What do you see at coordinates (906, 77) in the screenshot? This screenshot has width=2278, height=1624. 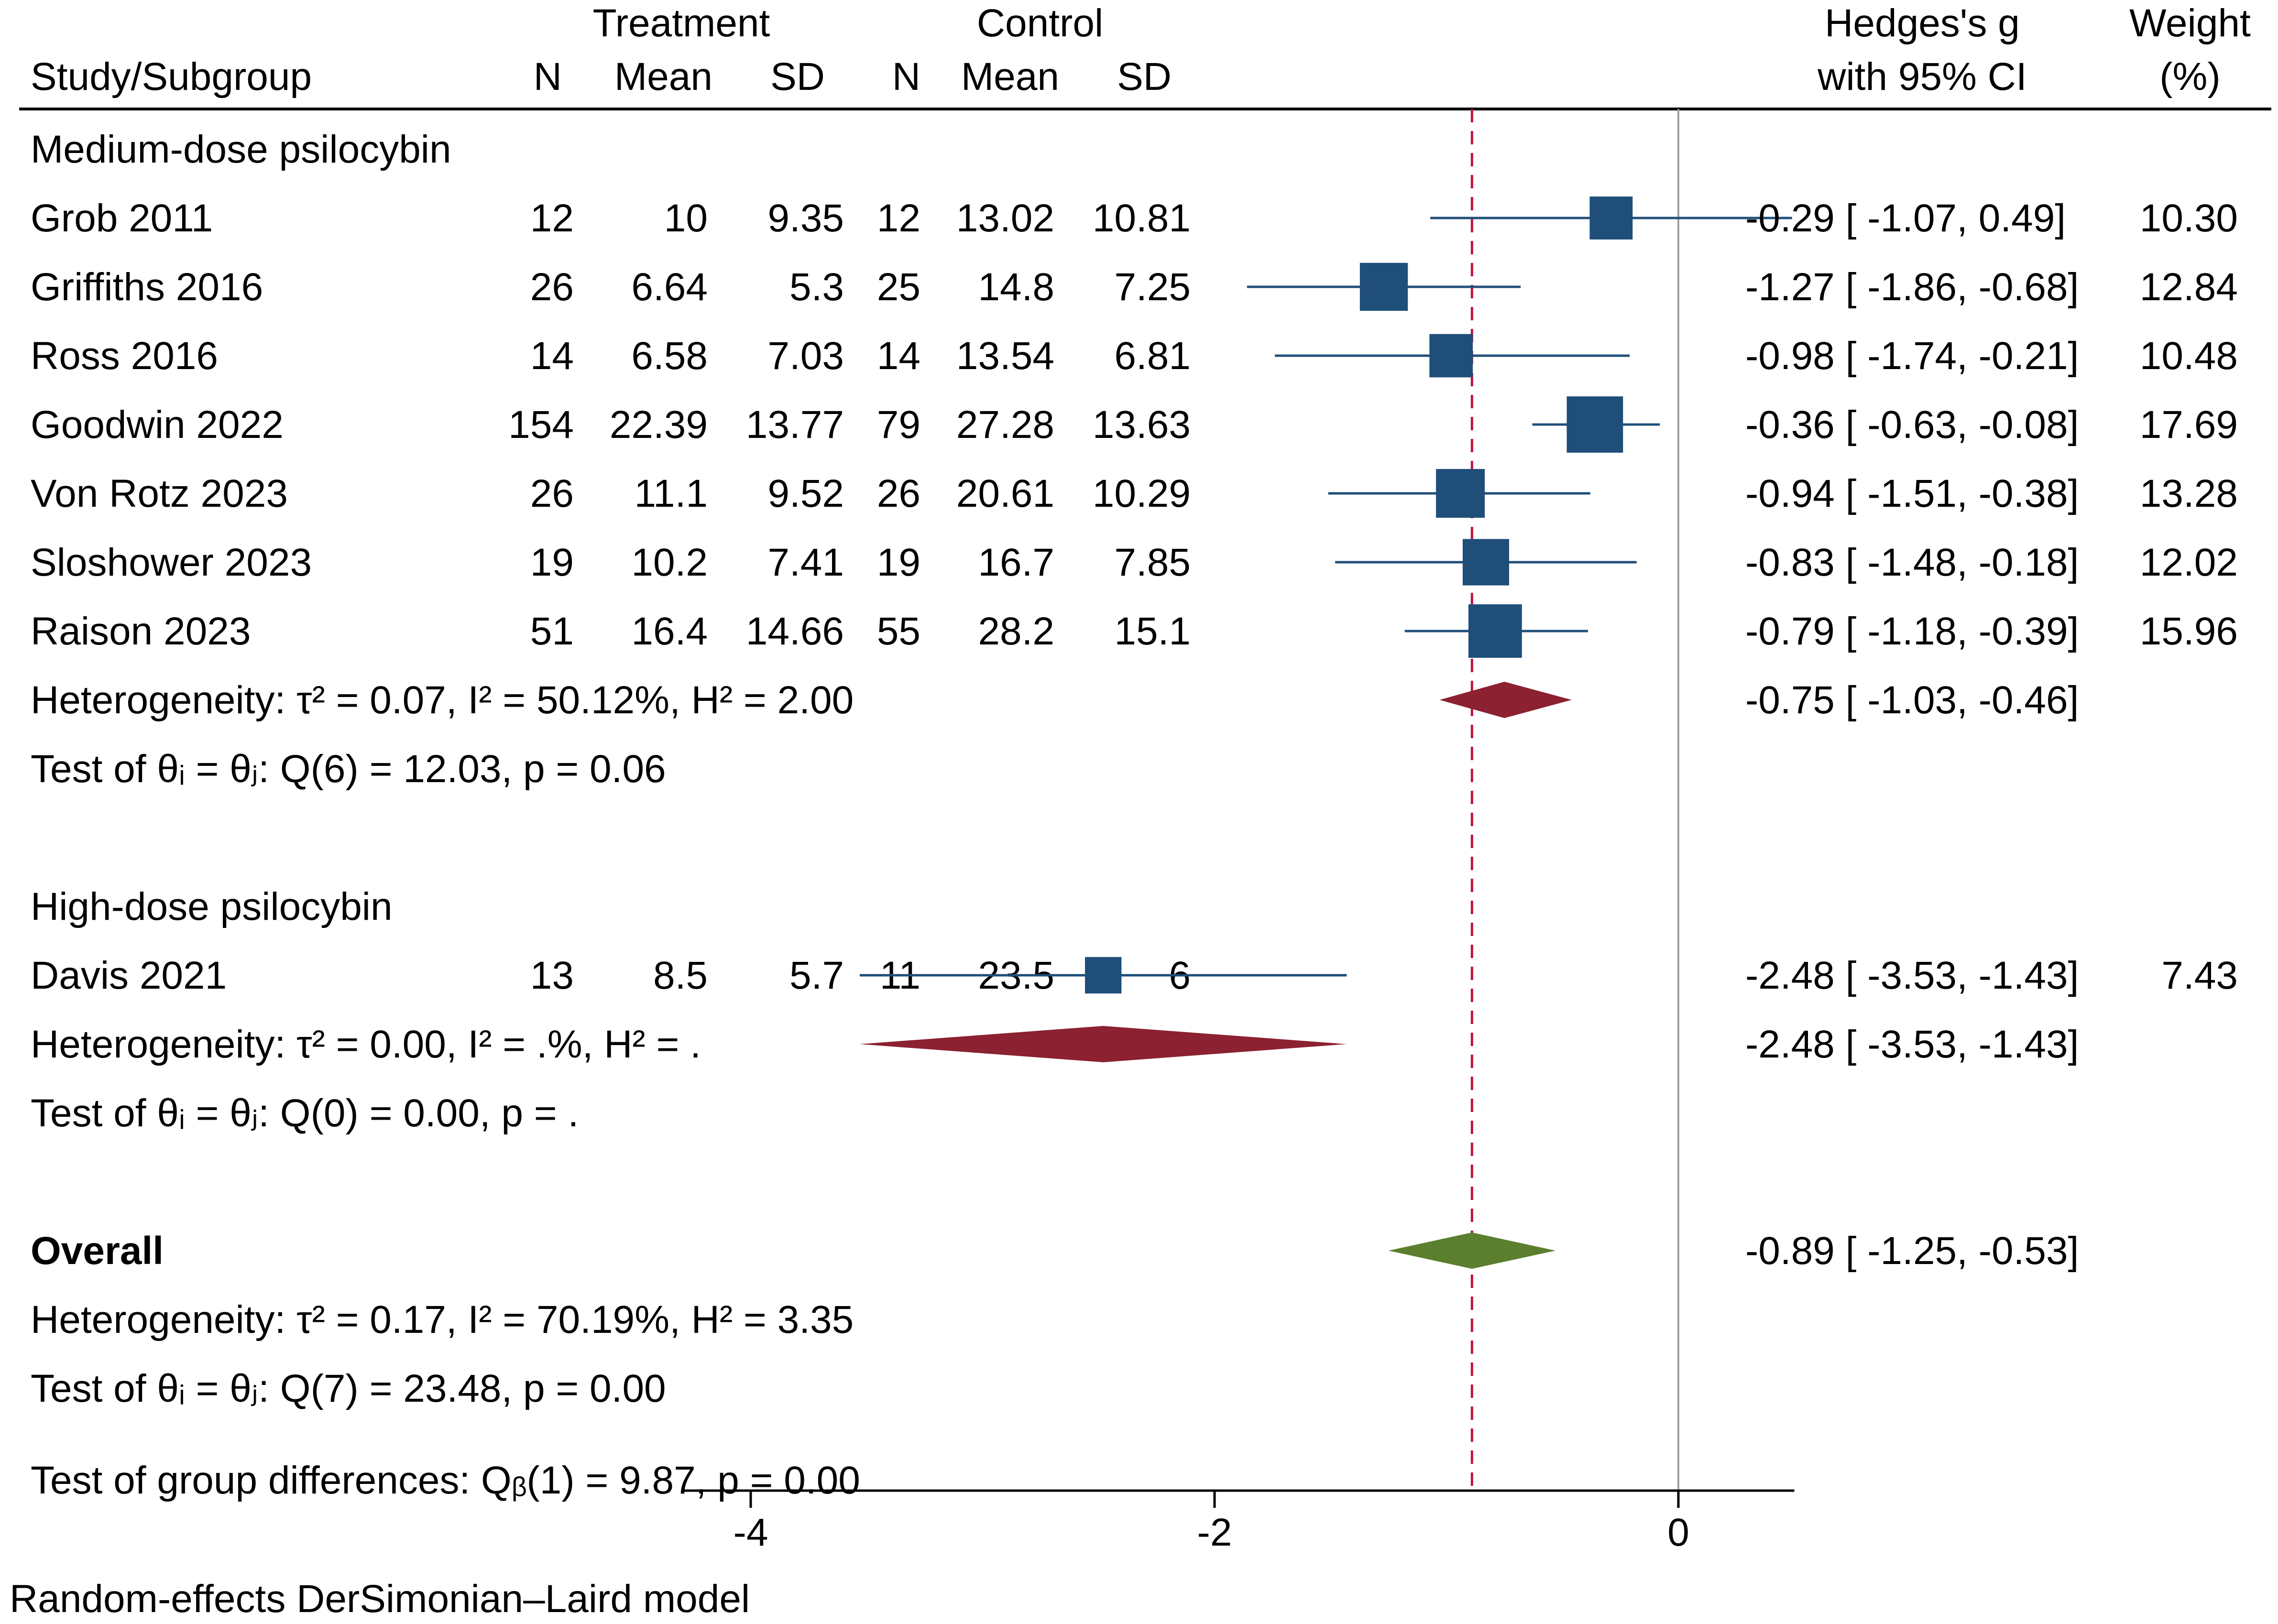 I see `control-n-header: N` at bounding box center [906, 77].